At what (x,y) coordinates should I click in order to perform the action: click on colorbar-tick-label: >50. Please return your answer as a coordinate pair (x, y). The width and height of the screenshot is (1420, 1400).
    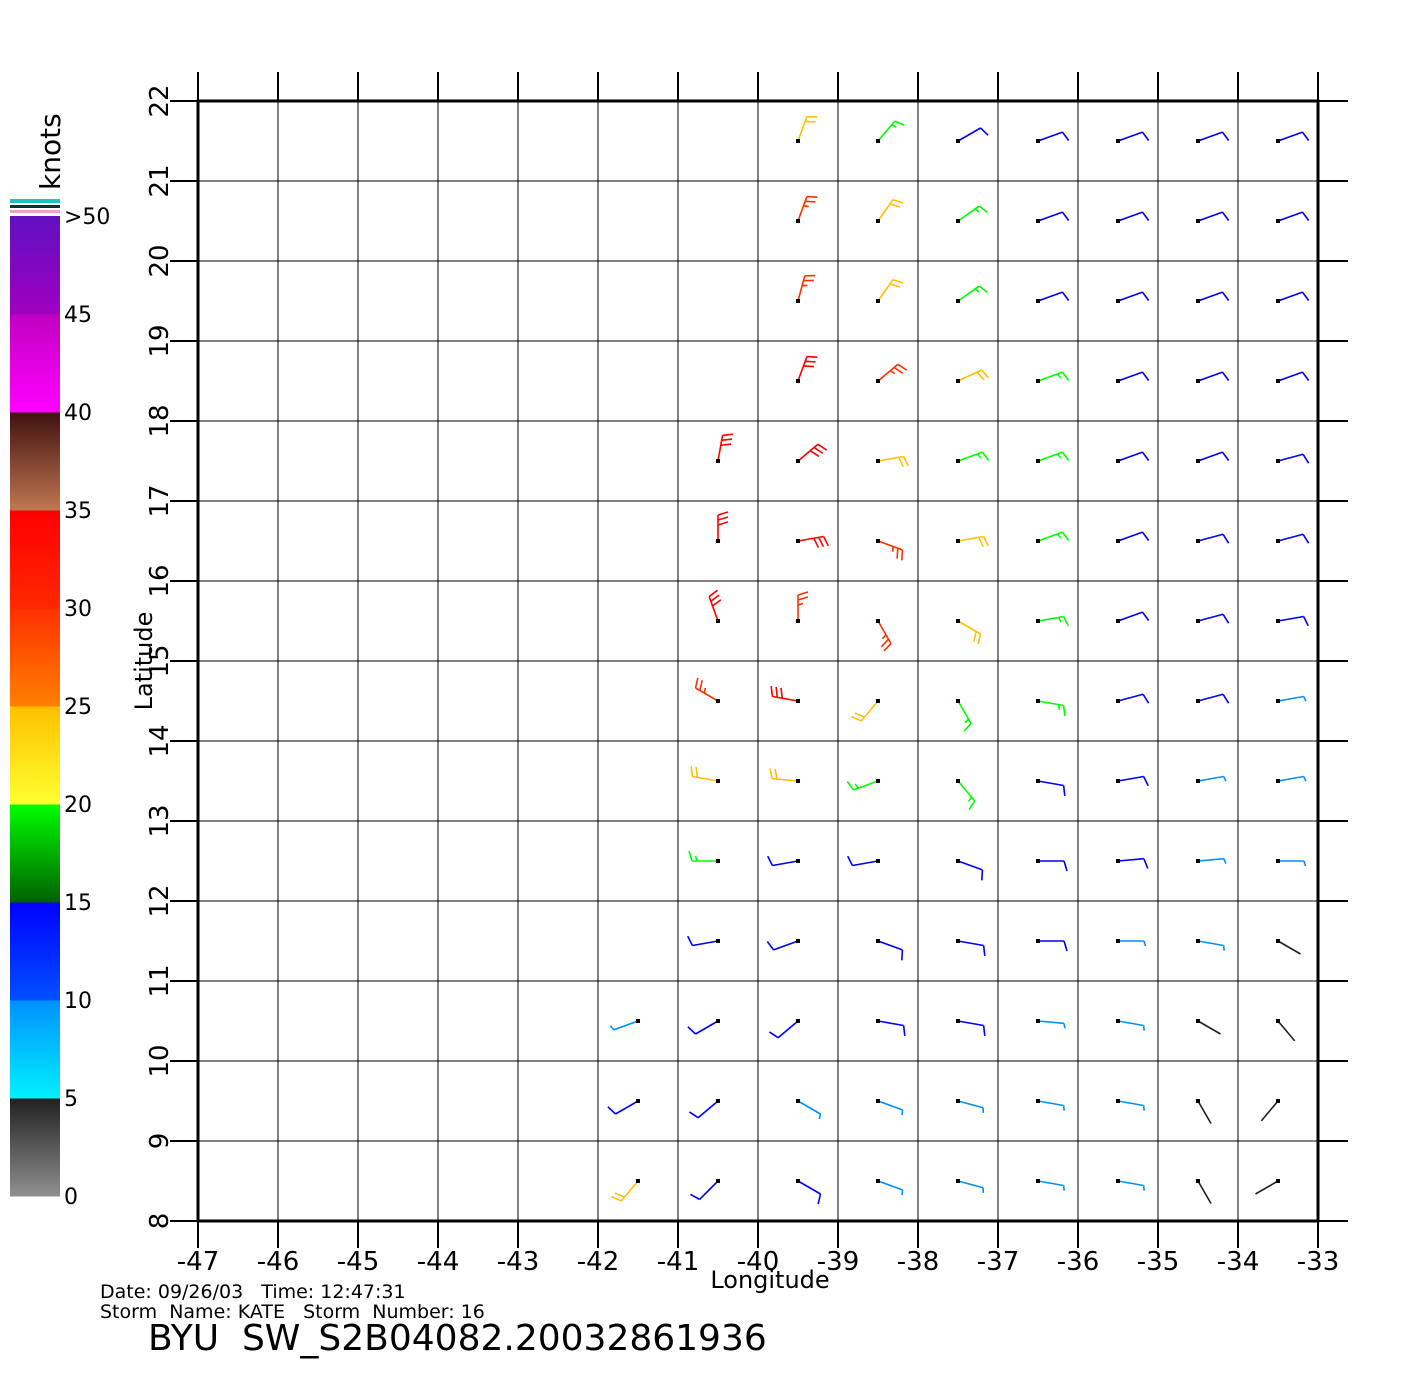
    Looking at the image, I should click on (87, 217).